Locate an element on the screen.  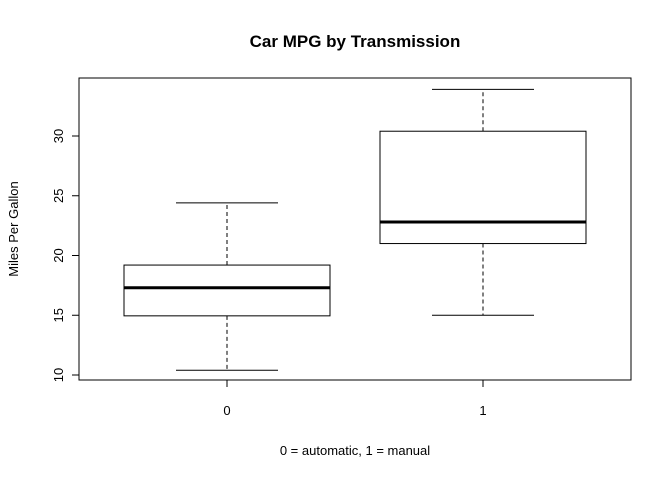
y-axis: 10 15 20 25 30 is located at coordinates (65, 255).